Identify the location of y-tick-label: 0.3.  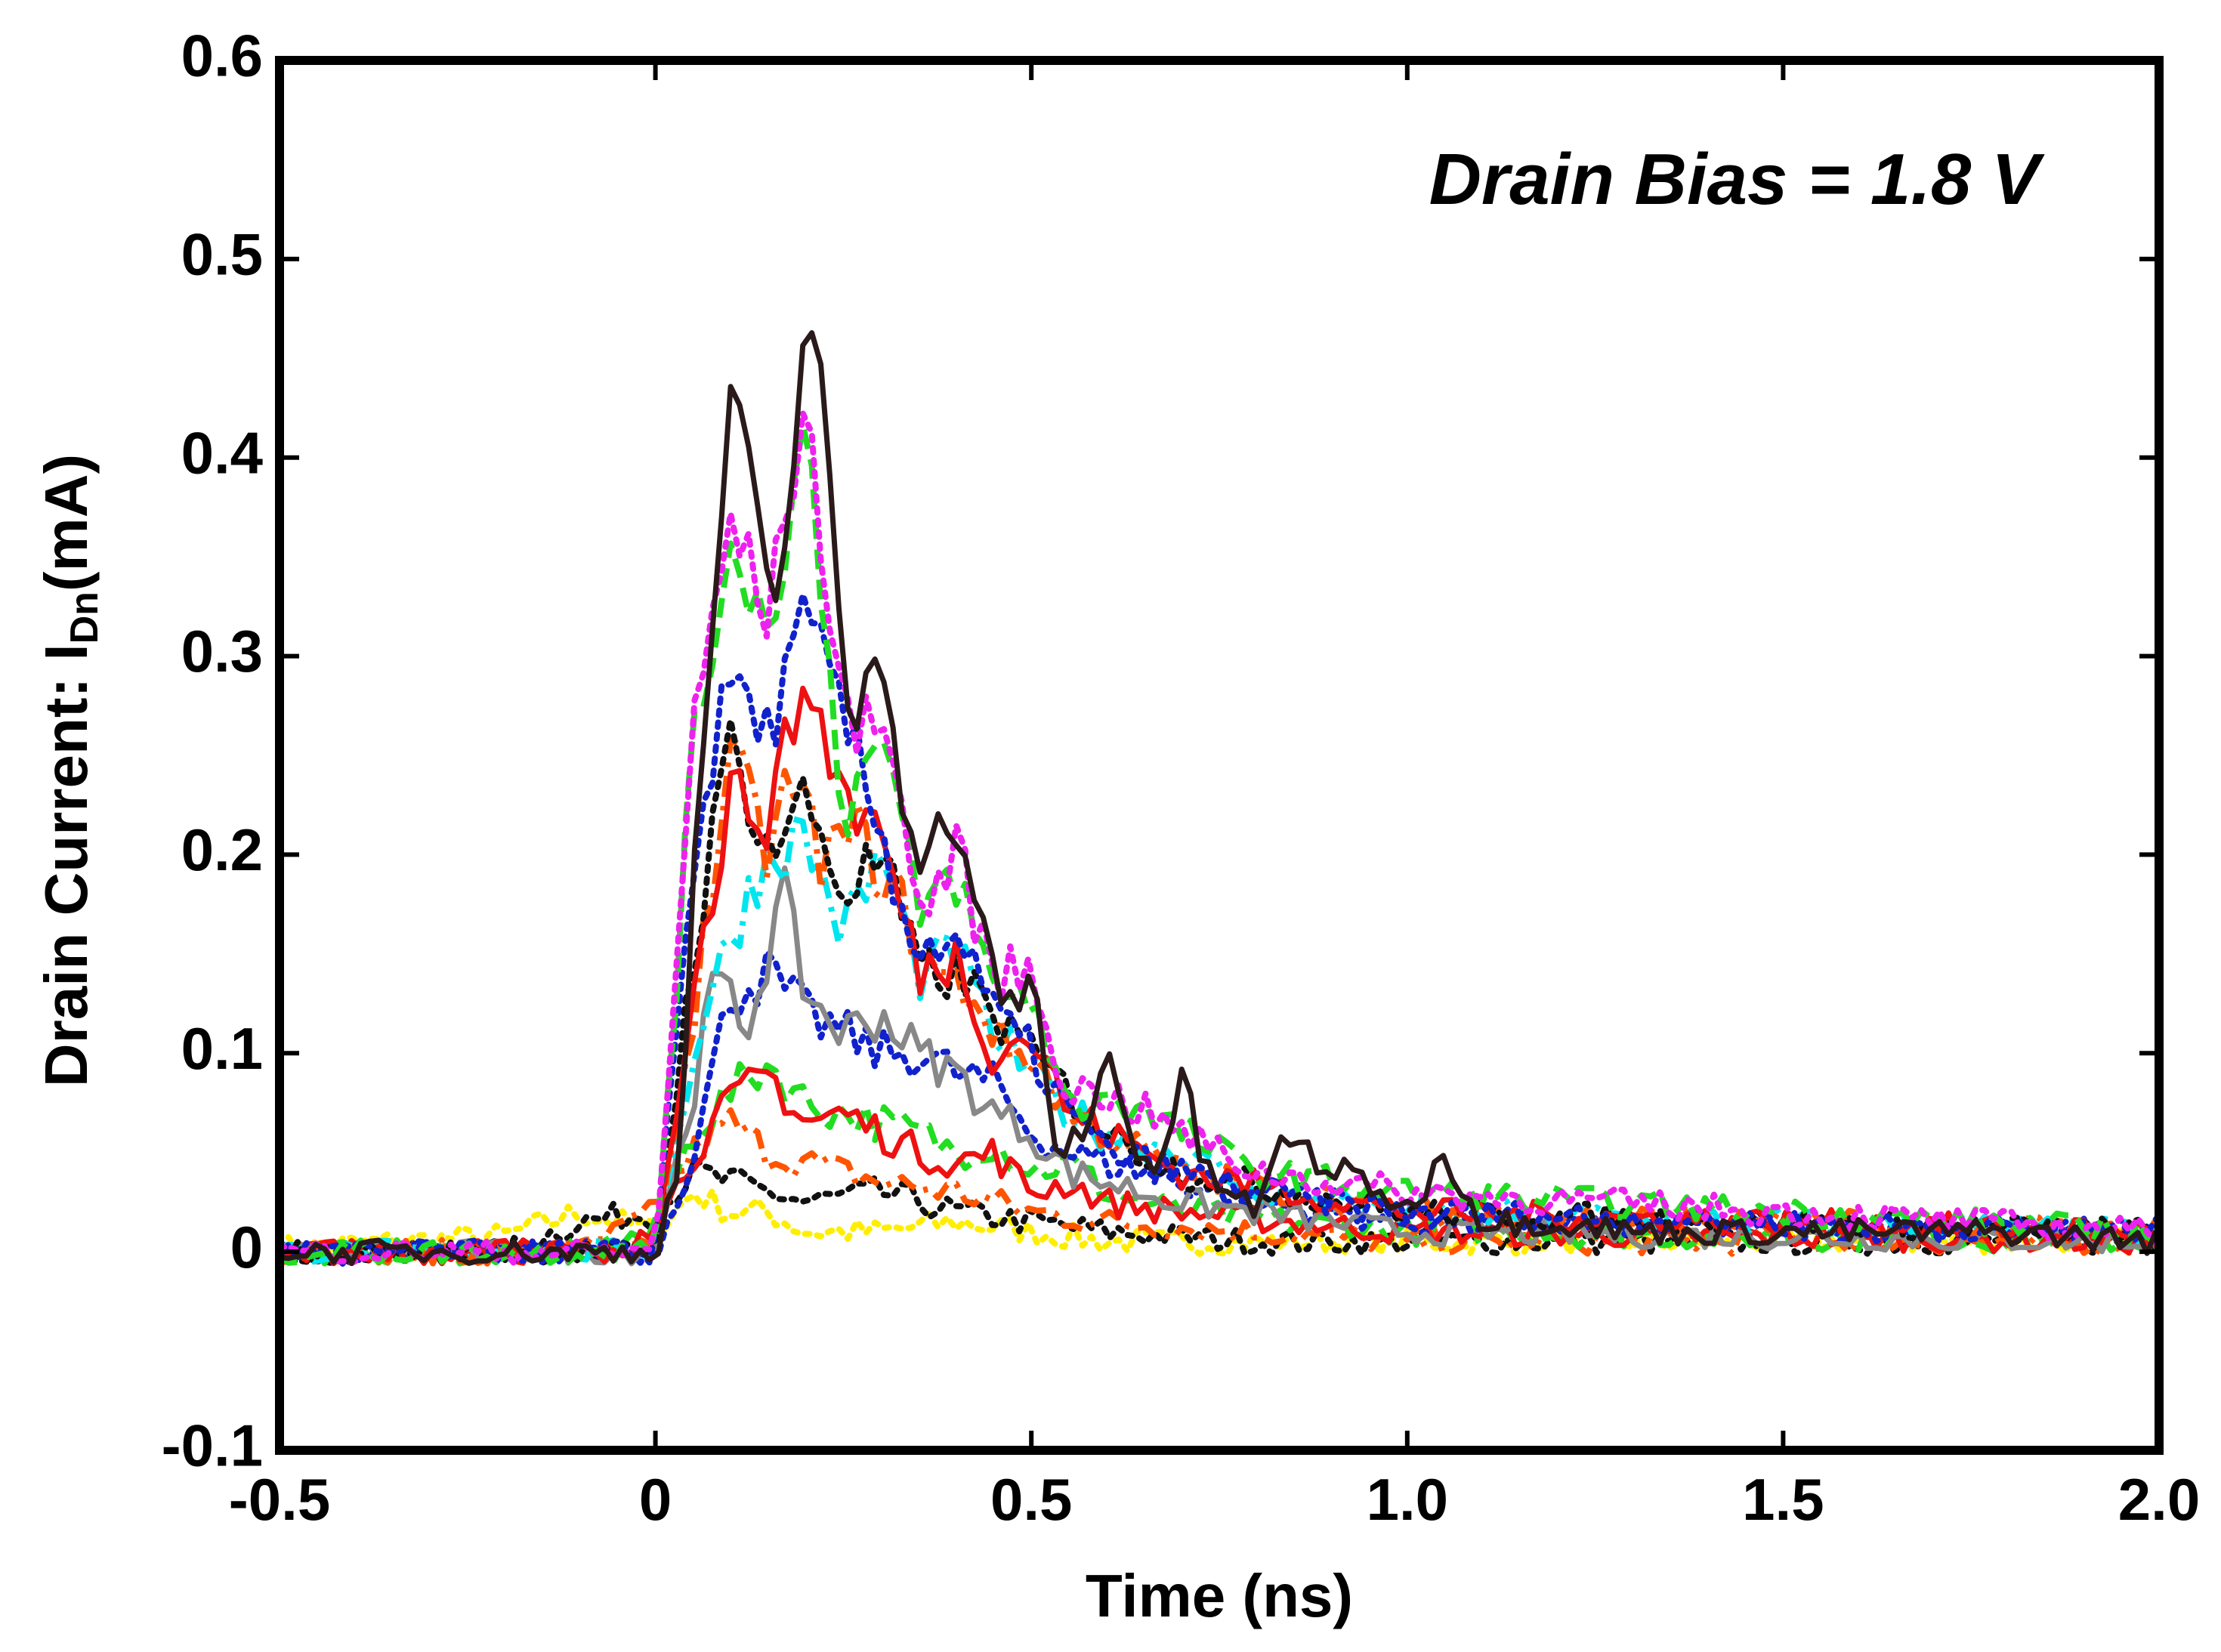
(222, 651).